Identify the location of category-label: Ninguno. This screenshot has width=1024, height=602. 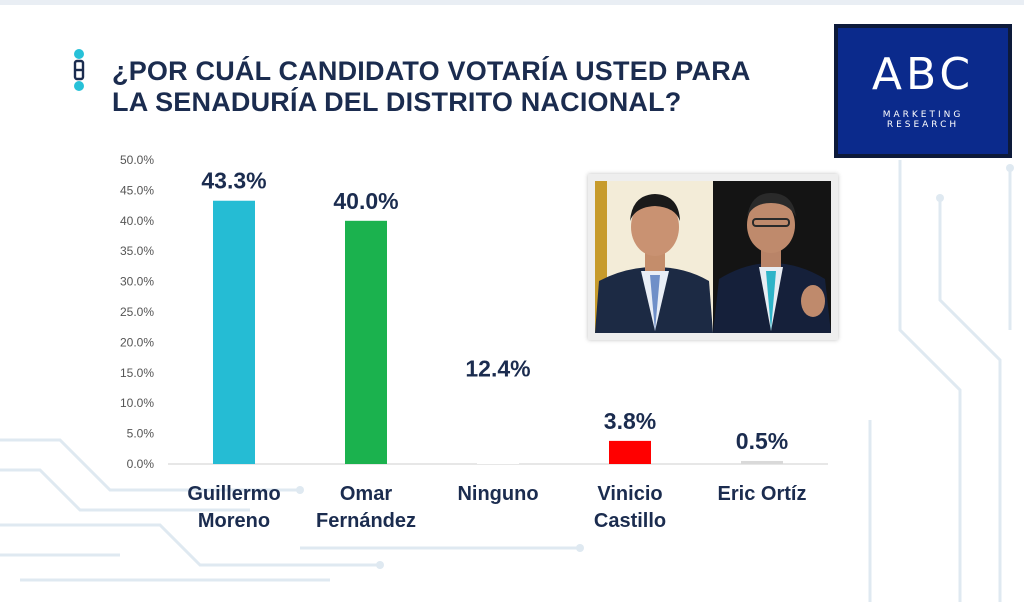
(497, 494).